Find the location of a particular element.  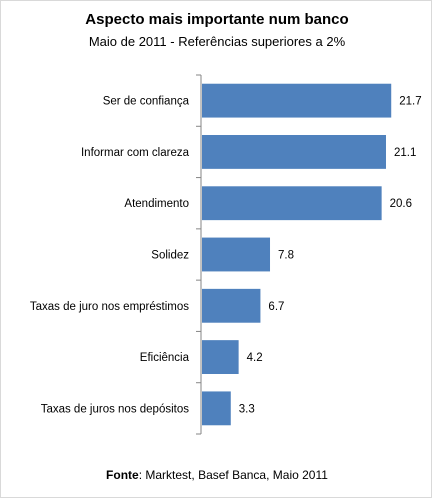

value-label: 4.2 is located at coordinates (255, 358).